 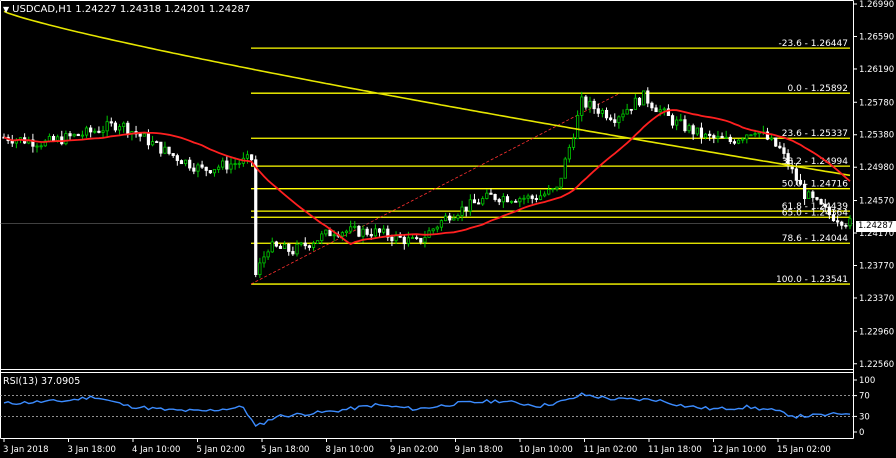 What do you see at coordinates (876, 37) in the screenshot?
I see `price-tick-label: 1.26590` at bounding box center [876, 37].